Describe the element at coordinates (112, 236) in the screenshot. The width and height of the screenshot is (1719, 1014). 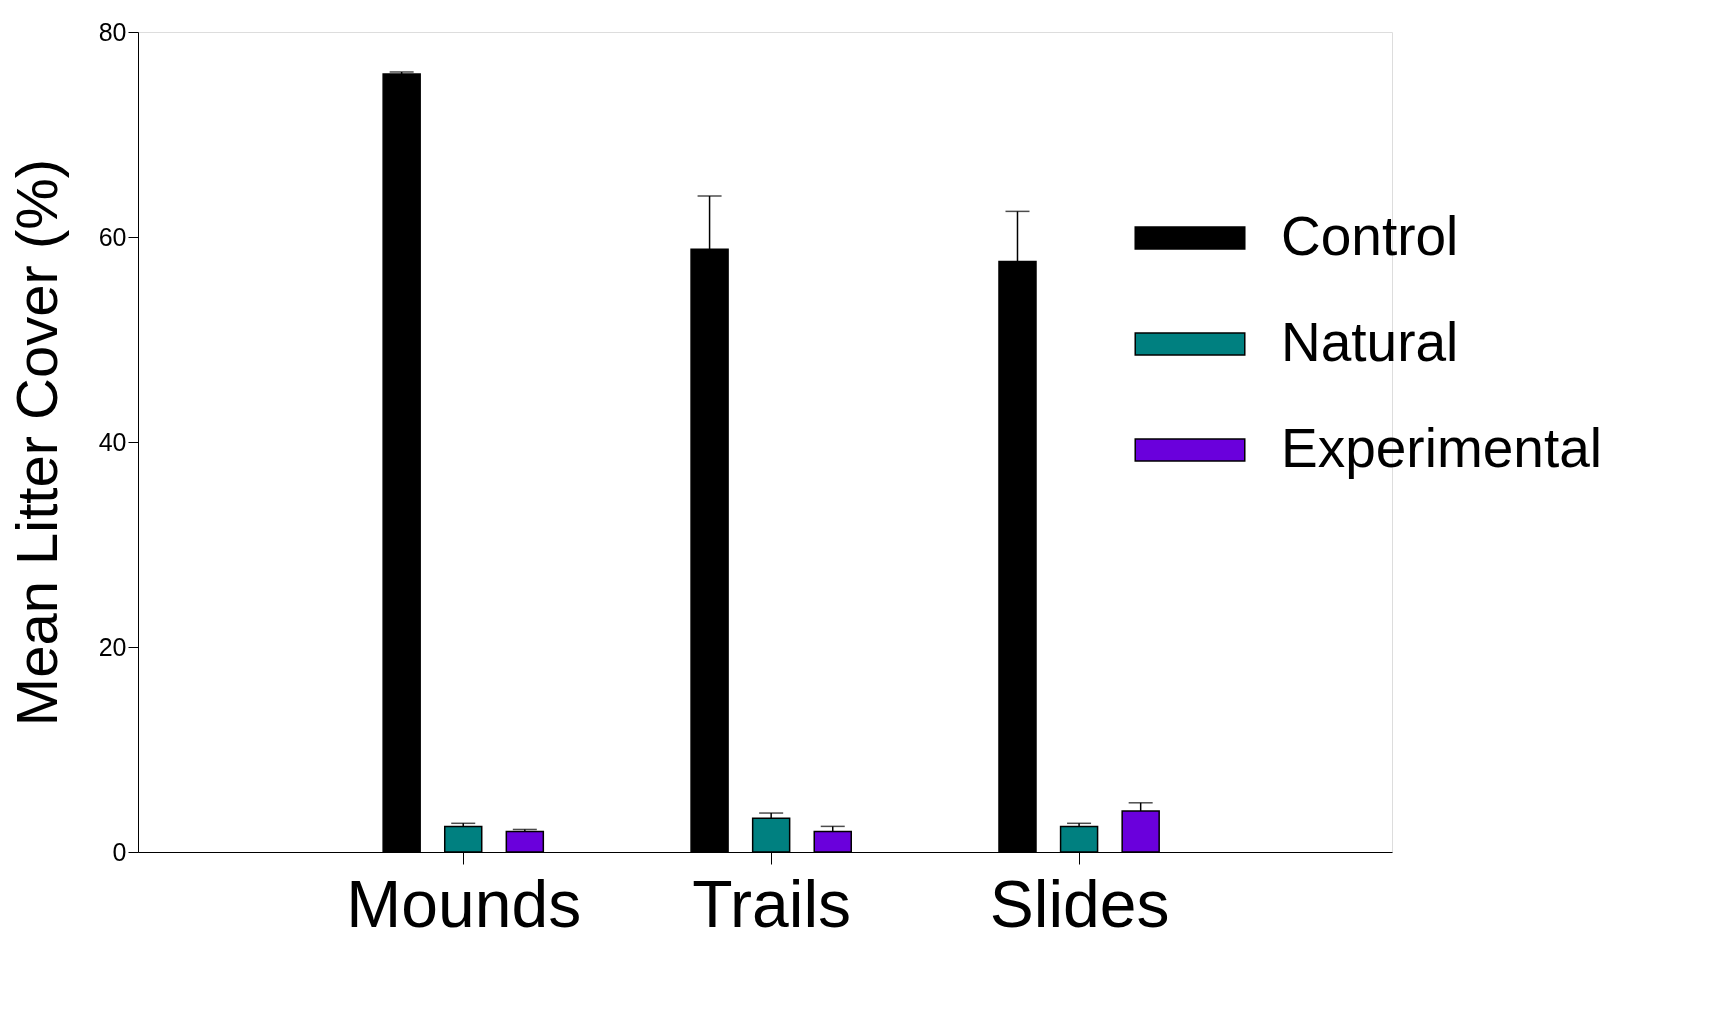
I see `y-tick-label: 60` at that location.